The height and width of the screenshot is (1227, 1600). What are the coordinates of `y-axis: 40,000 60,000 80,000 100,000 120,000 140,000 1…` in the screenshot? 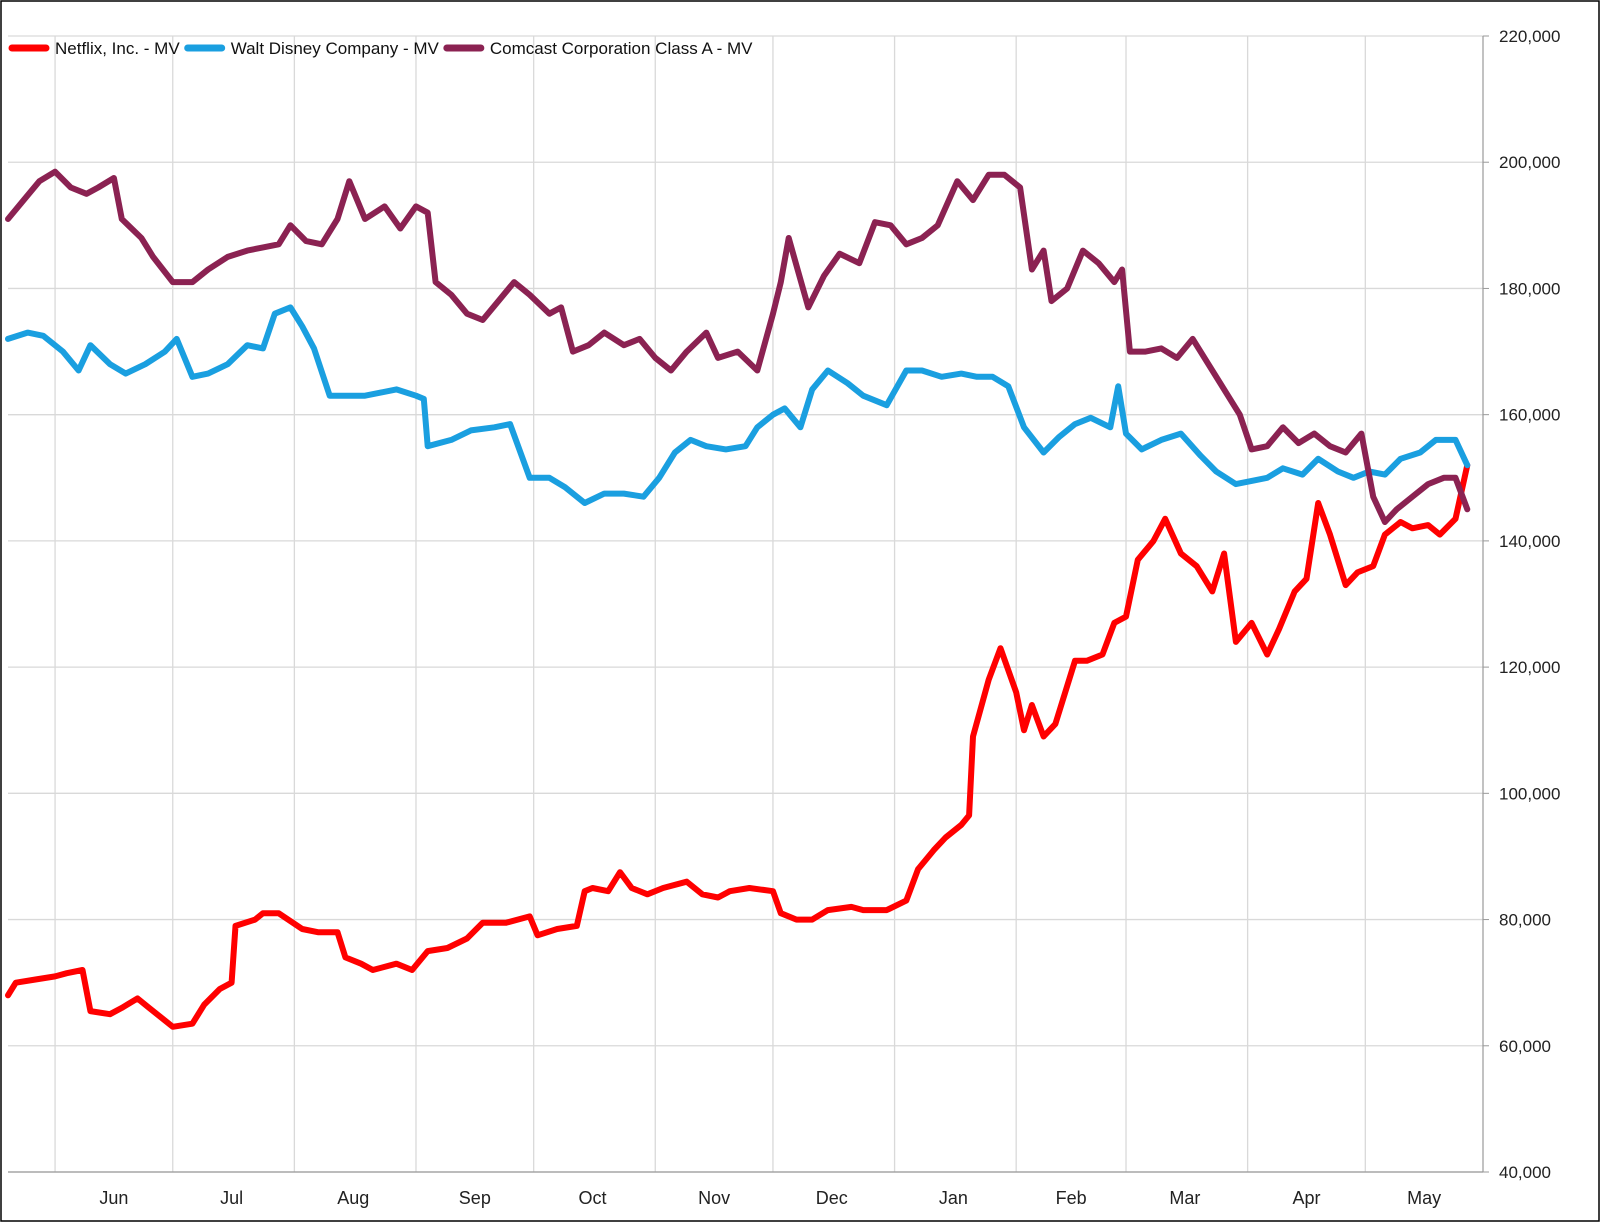 It's located at (1521, 604).